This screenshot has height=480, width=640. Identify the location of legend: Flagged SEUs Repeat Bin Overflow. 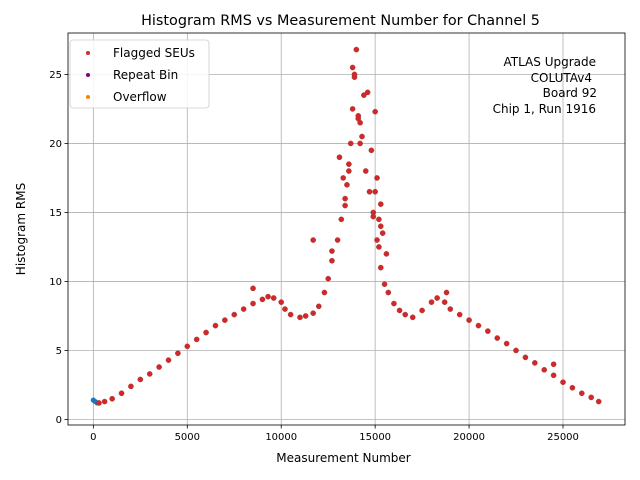
(139, 74).